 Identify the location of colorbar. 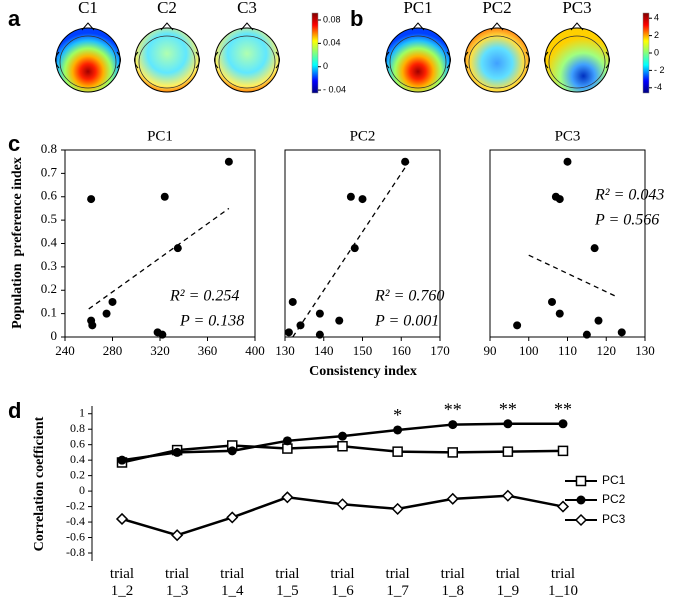
(315, 53).